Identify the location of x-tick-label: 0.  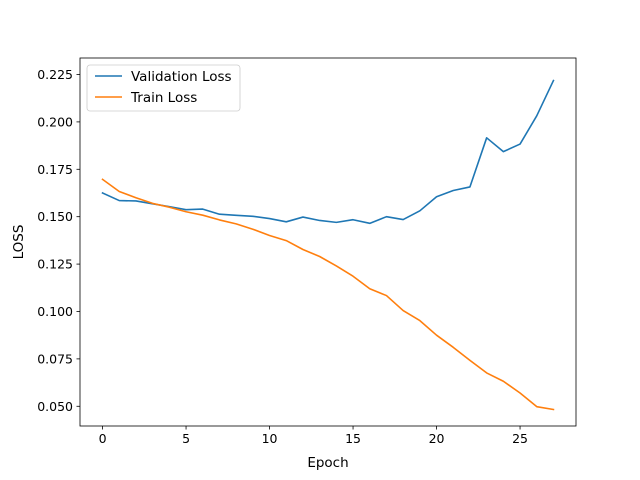
(103, 438).